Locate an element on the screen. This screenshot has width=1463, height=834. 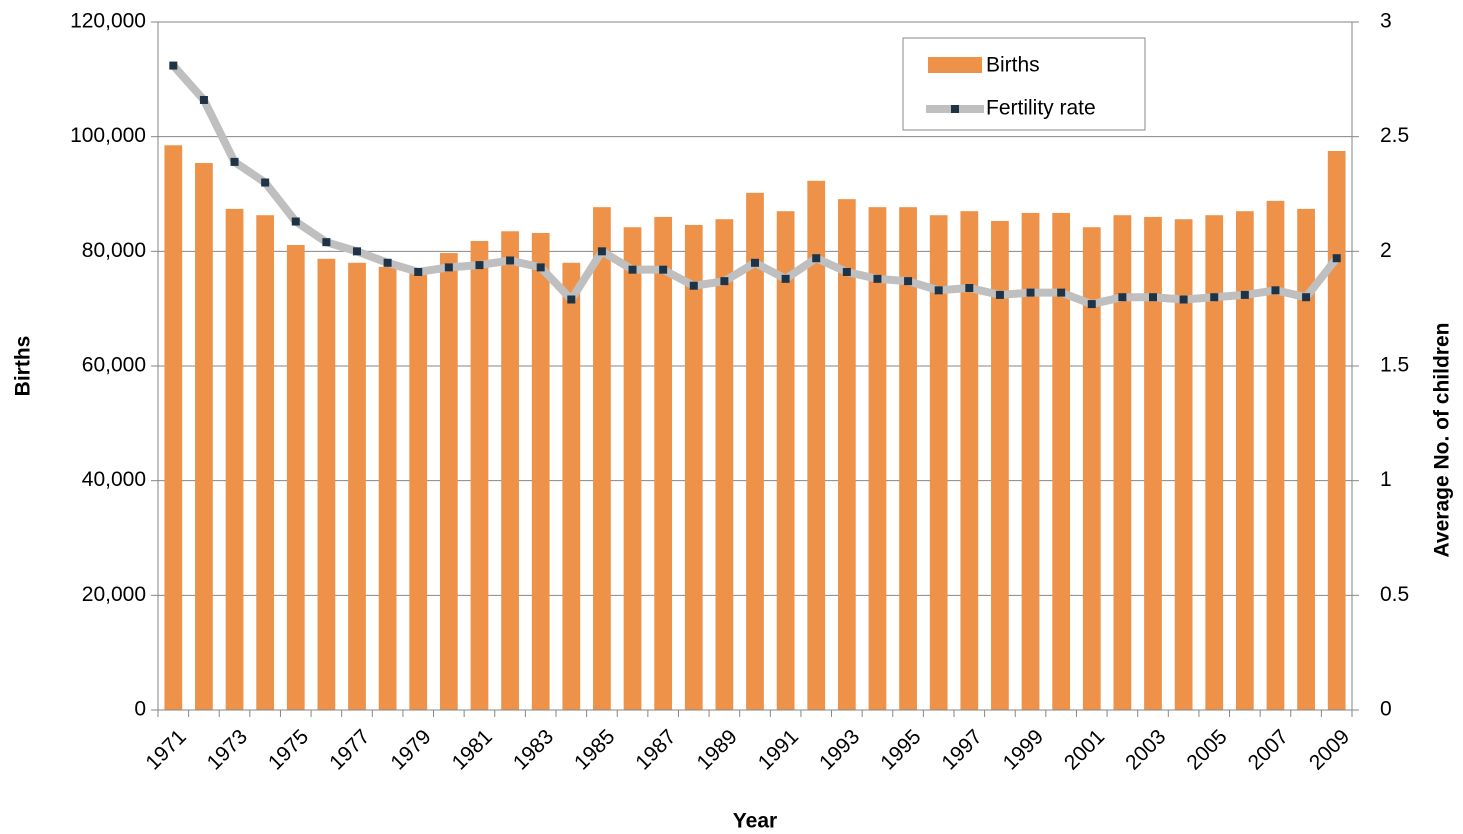
y2-tick-label: 2.5 is located at coordinates (1394, 135).